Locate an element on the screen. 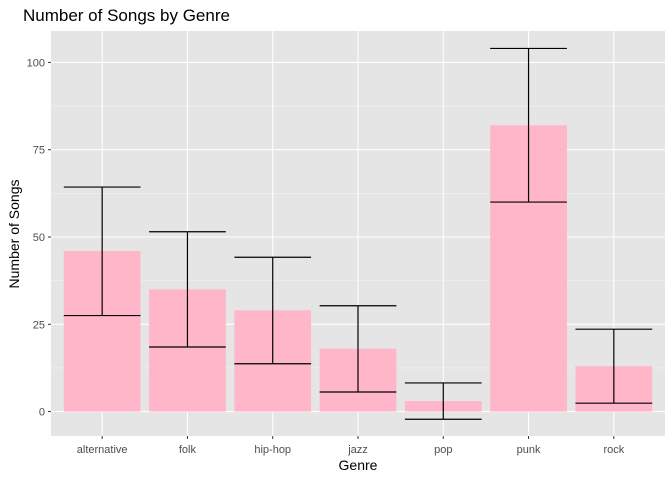 The image size is (672, 480). y-tick-label: 100 is located at coordinates (36, 63).